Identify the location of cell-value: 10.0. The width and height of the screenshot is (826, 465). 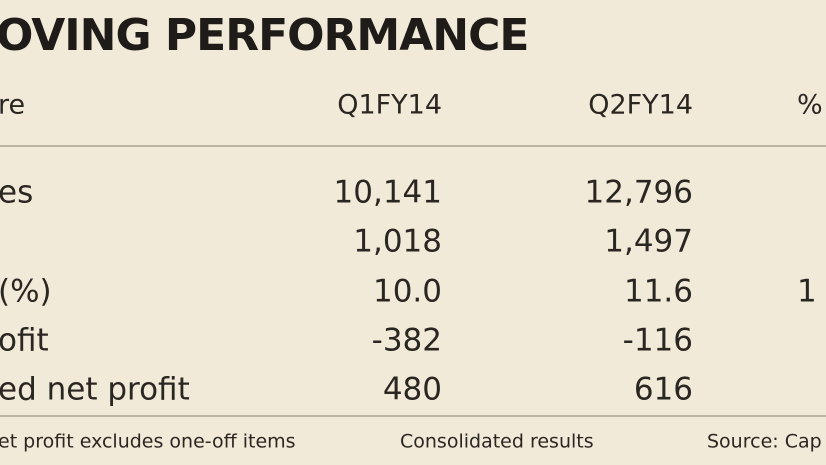
(407, 292).